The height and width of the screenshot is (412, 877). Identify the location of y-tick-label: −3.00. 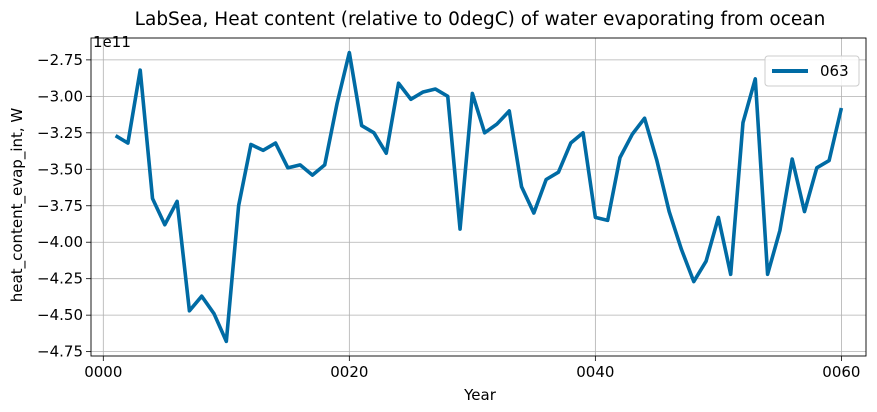
(60, 96).